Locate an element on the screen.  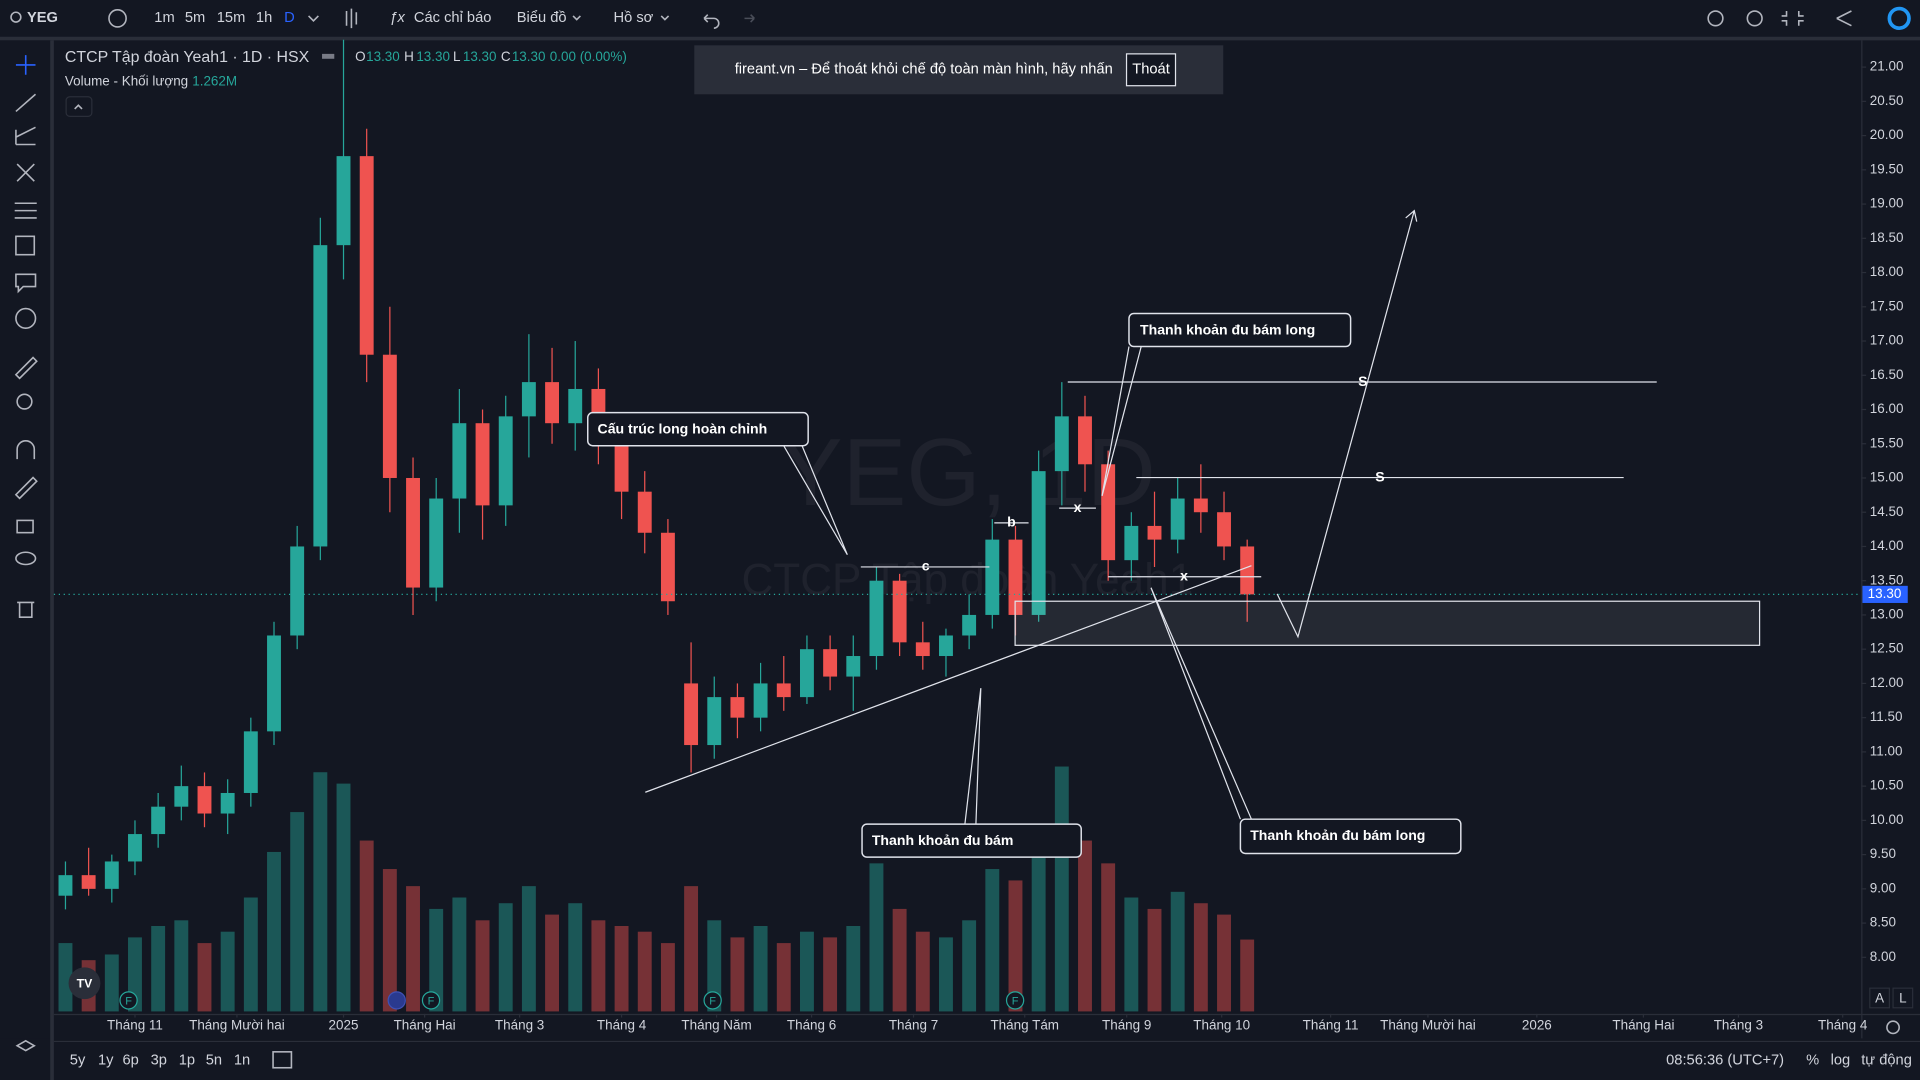
symbol: YEG is located at coordinates (42, 18).